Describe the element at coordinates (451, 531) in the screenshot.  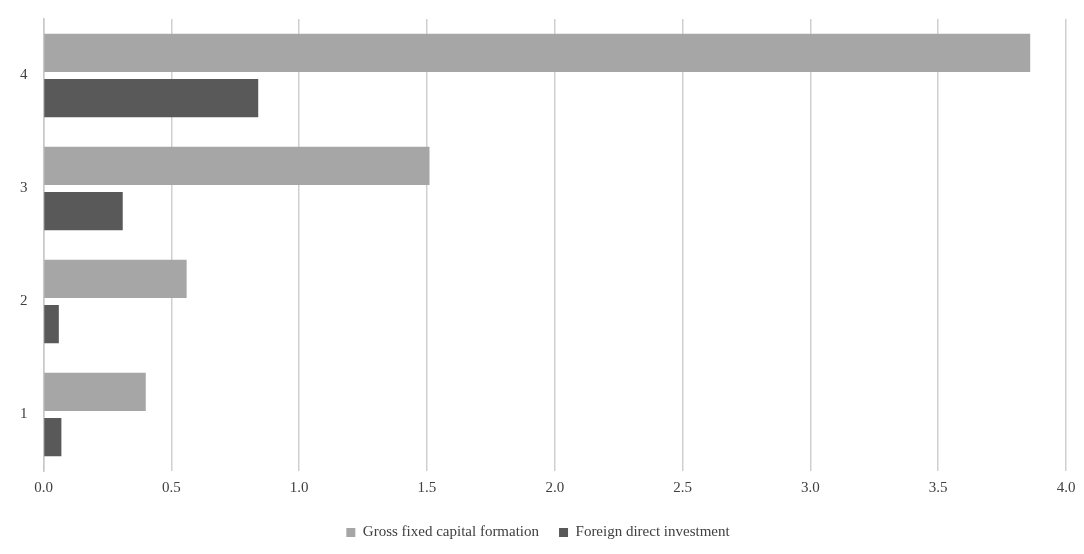
I see `legend-label: Gross fixed capital formation` at that location.